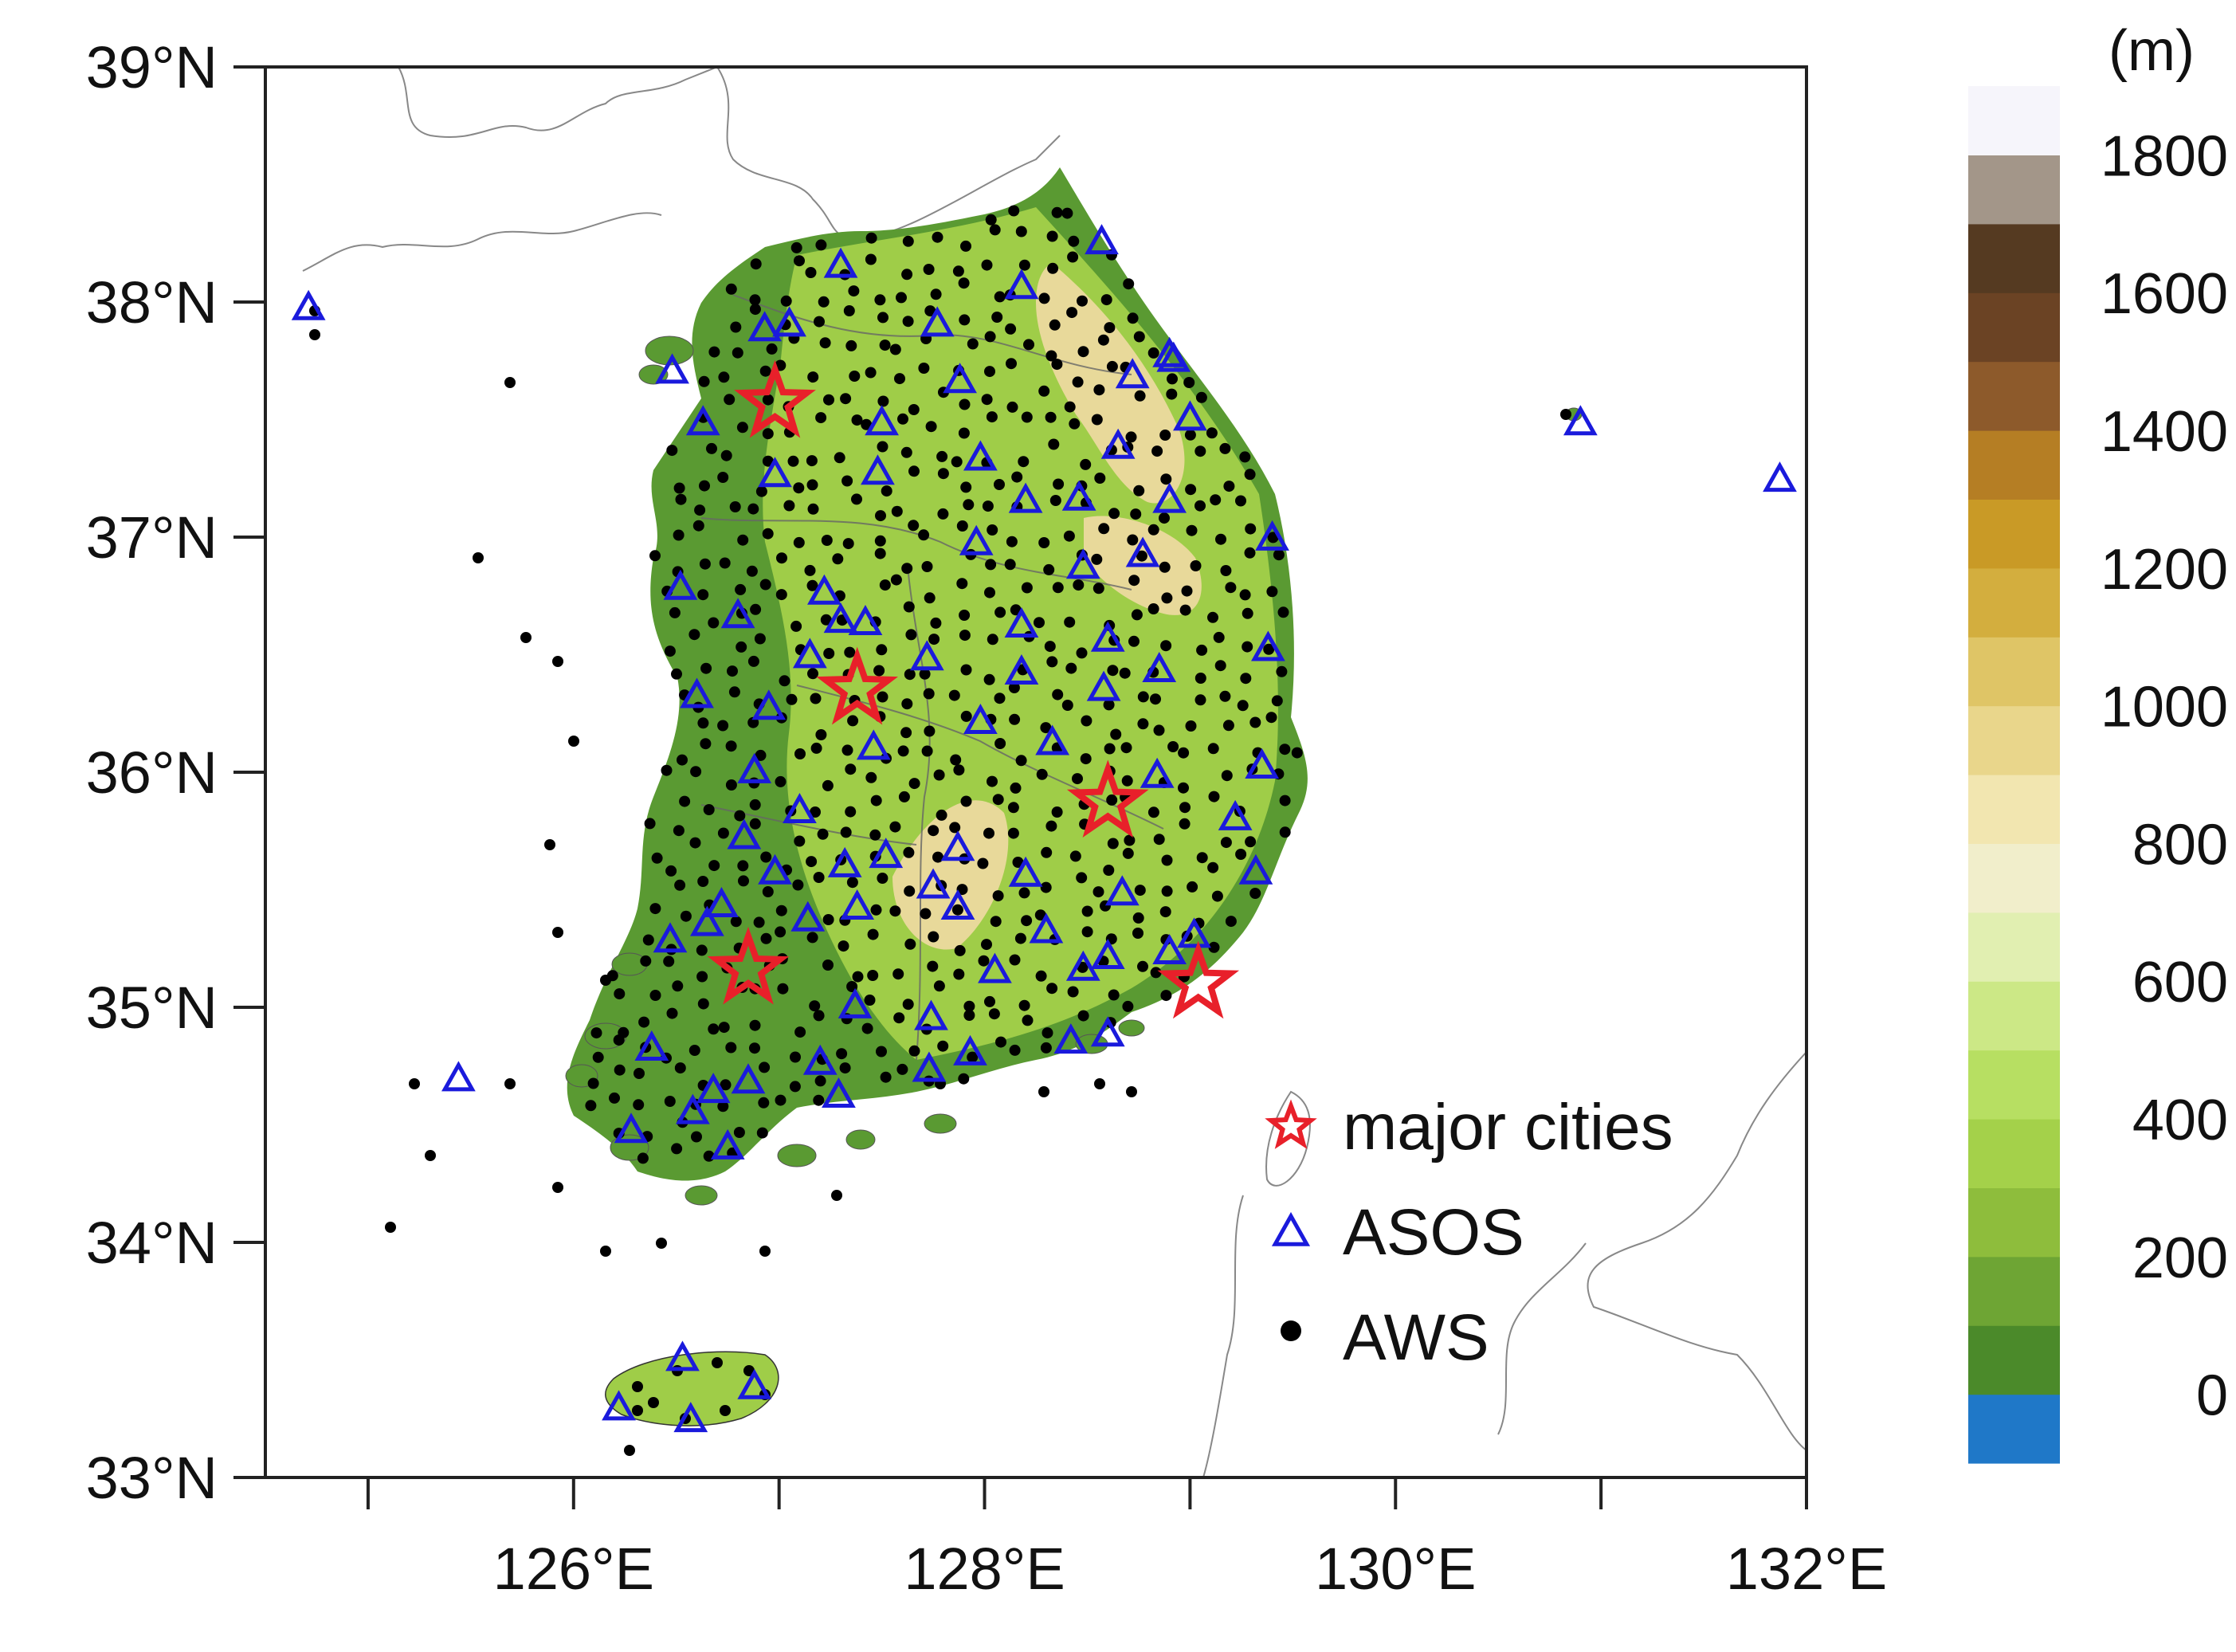 Image resolution: width=2236 pixels, height=1652 pixels. Describe the element at coordinates (2180, 1120) in the screenshot. I see `colorbar-label: 400` at that location.